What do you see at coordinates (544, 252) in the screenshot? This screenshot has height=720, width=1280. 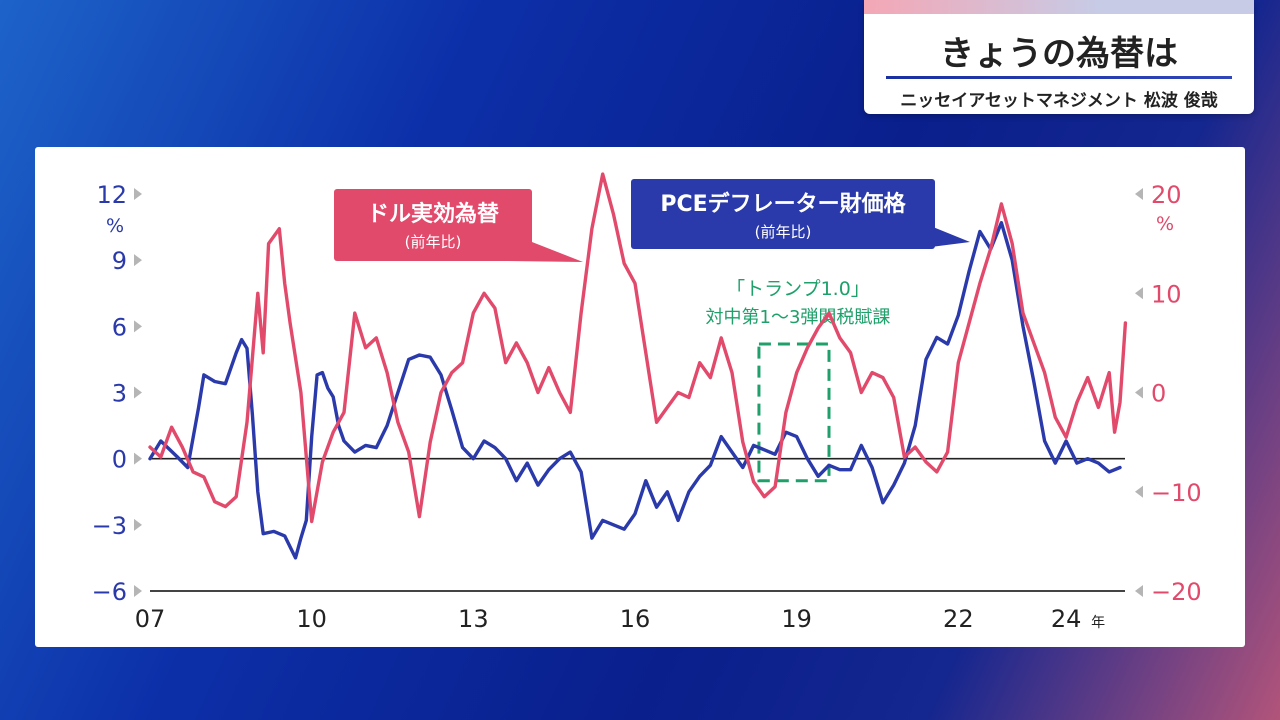 I see `dollar-callout-tail` at bounding box center [544, 252].